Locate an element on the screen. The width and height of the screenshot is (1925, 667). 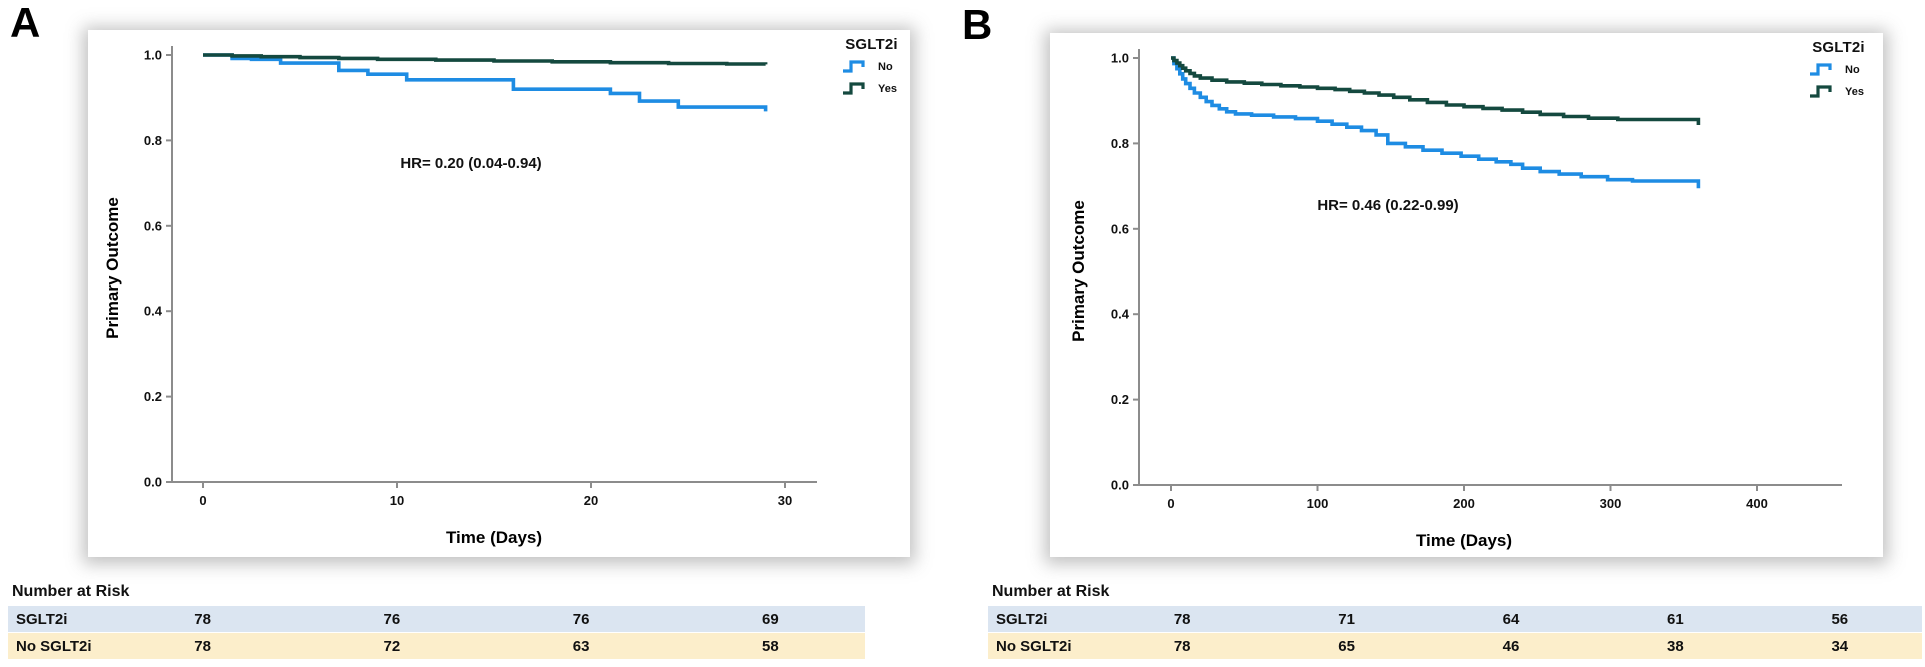
legend-a: SGLT2i No Yes is located at coordinates (871, 69).